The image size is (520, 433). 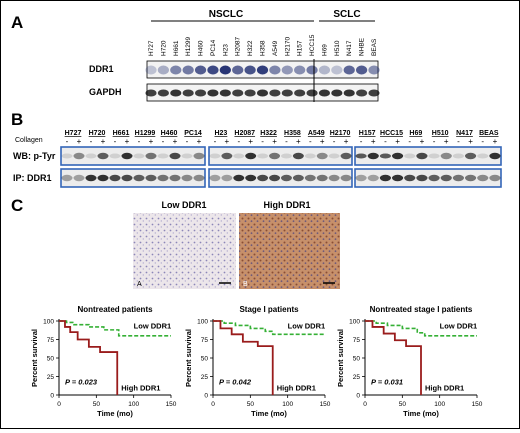 I want to click on lane-label: H1299, so click(x=188, y=46).